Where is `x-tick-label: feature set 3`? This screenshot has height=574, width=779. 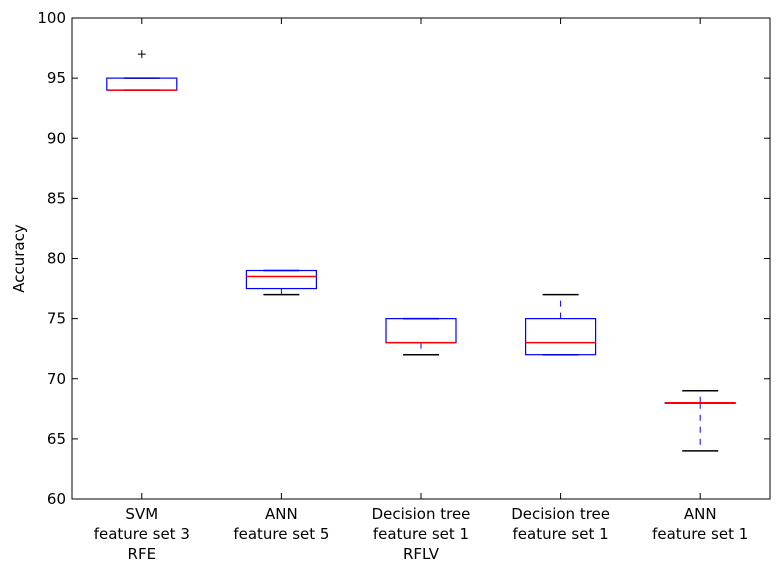 x-tick-label: feature set 3 is located at coordinates (142, 534).